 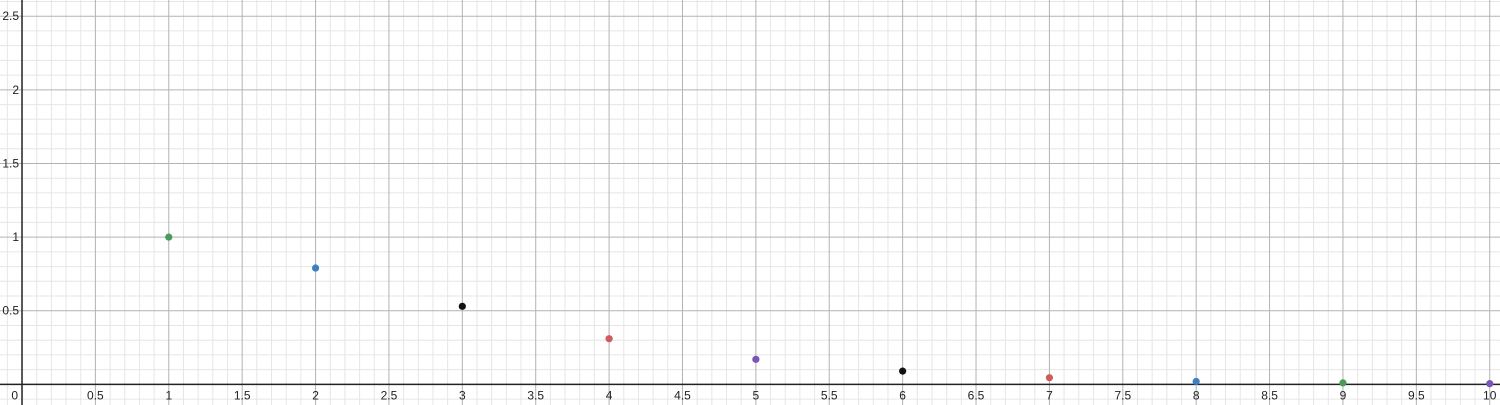 I want to click on x-tick-label: 6.5, so click(x=976, y=395).